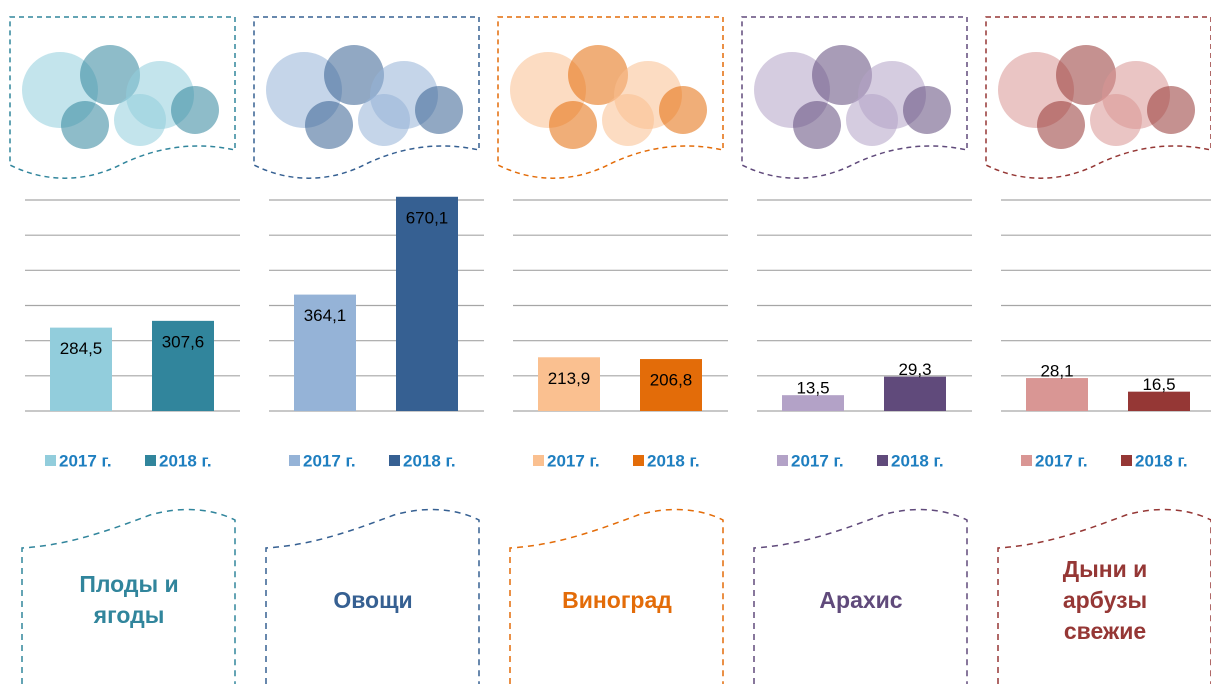 Image resolution: width=1211 pixels, height=684 pixels. What do you see at coordinates (81, 348) in the screenshot?
I see `value-label: 284,5` at bounding box center [81, 348].